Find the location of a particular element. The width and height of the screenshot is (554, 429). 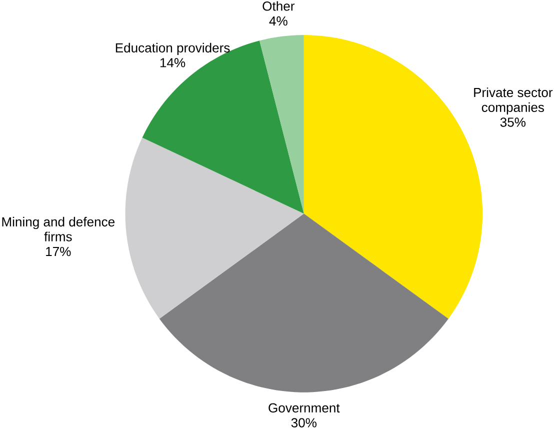

slice-label: Education providers is located at coordinates (173, 49).